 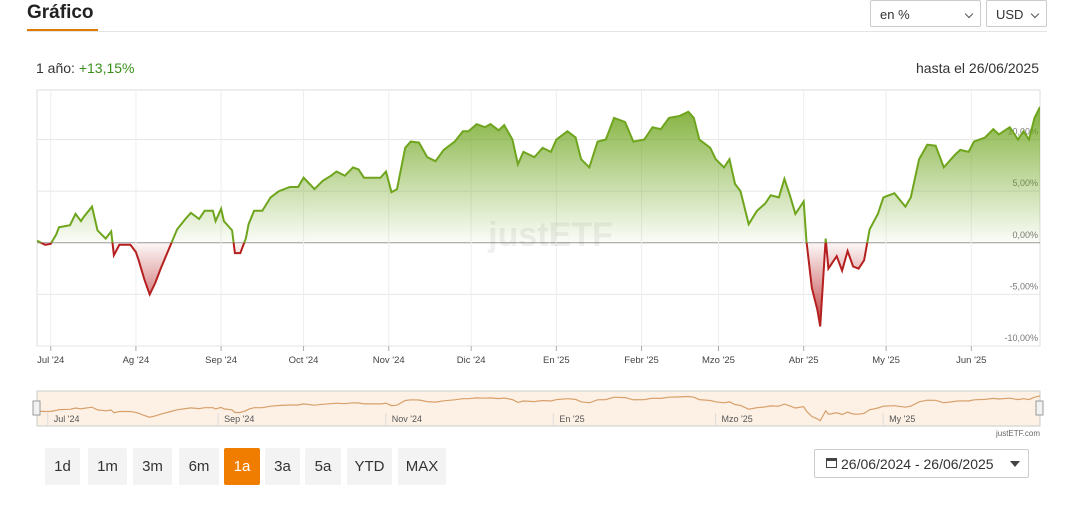 What do you see at coordinates (152, 466) in the screenshot?
I see `period-button: 3m` at bounding box center [152, 466].